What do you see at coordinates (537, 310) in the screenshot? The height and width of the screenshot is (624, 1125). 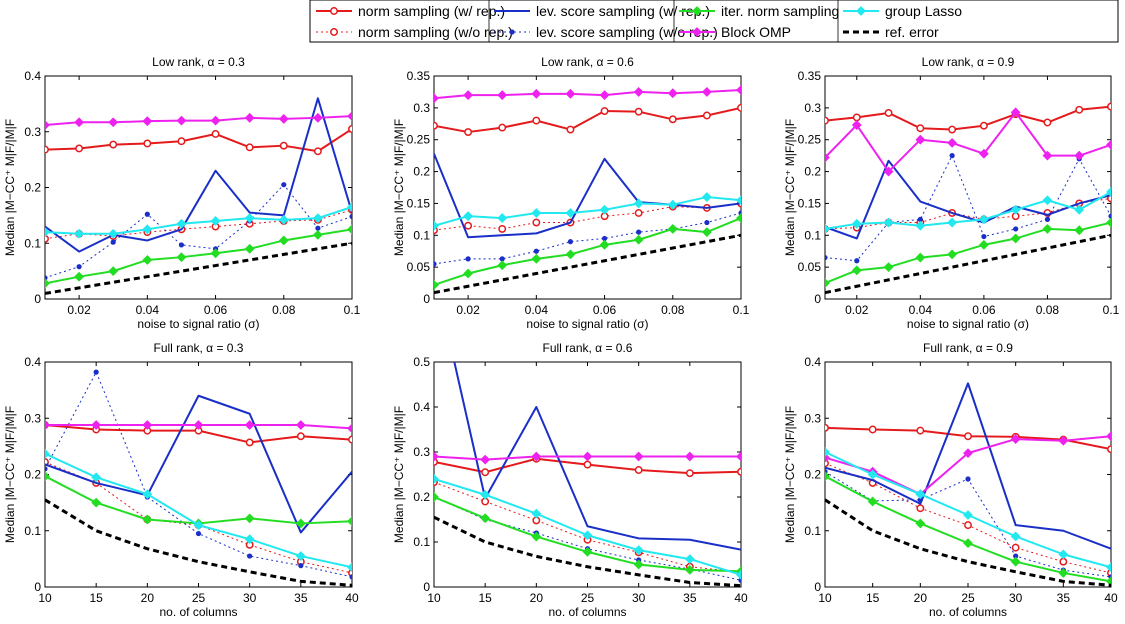 I see `x-tick-label: 0.04` at bounding box center [537, 310].